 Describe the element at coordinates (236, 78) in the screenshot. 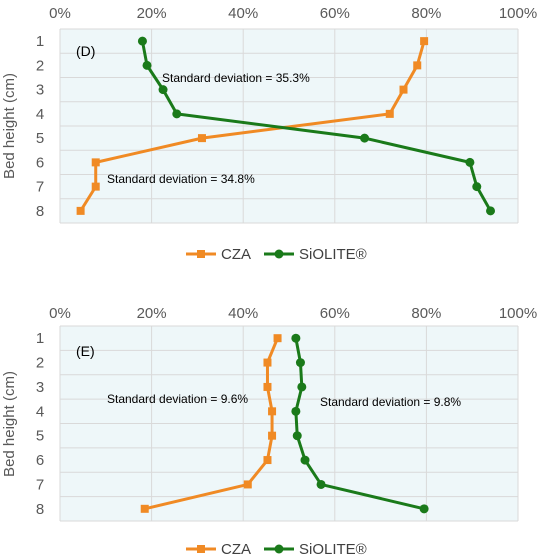

I see `std-dev-annotation: Standard deviation = 35.3%` at that location.